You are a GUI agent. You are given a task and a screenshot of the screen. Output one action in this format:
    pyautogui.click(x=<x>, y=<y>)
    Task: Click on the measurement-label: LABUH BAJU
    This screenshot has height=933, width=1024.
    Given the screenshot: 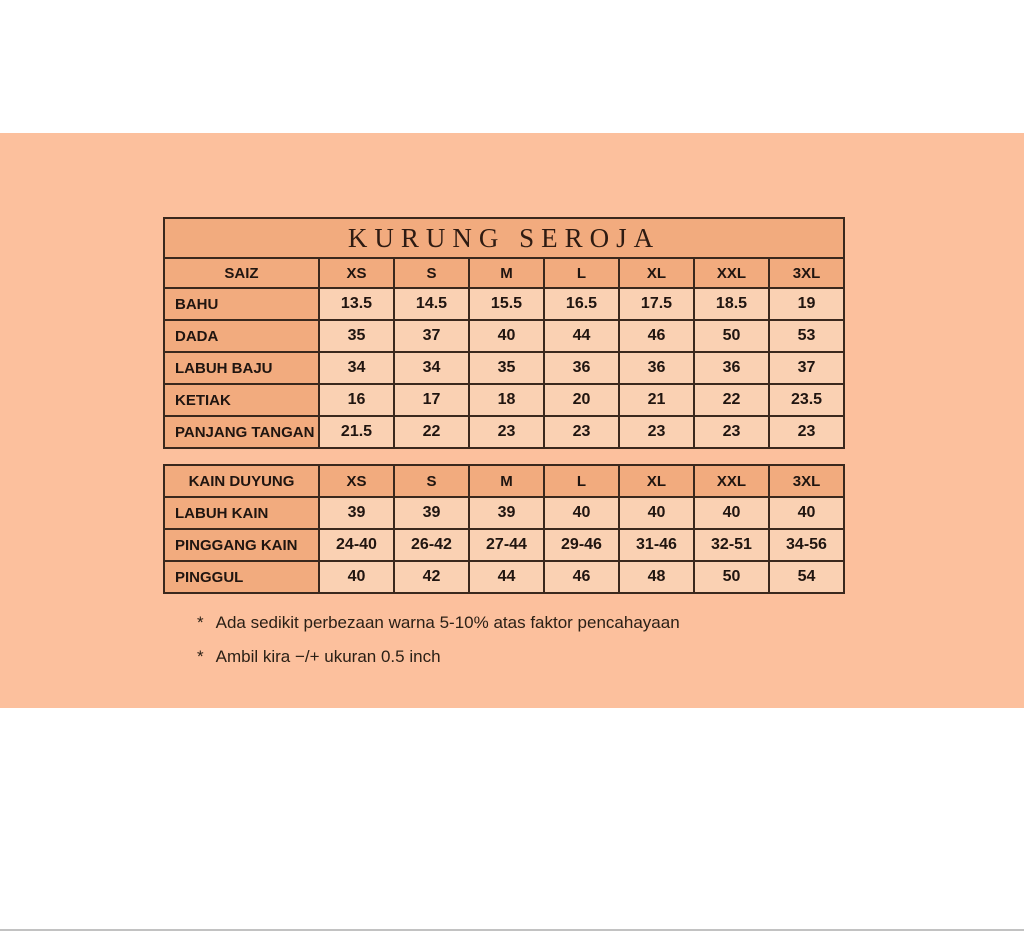 What is the action you would take?
    pyautogui.click(x=241, y=368)
    